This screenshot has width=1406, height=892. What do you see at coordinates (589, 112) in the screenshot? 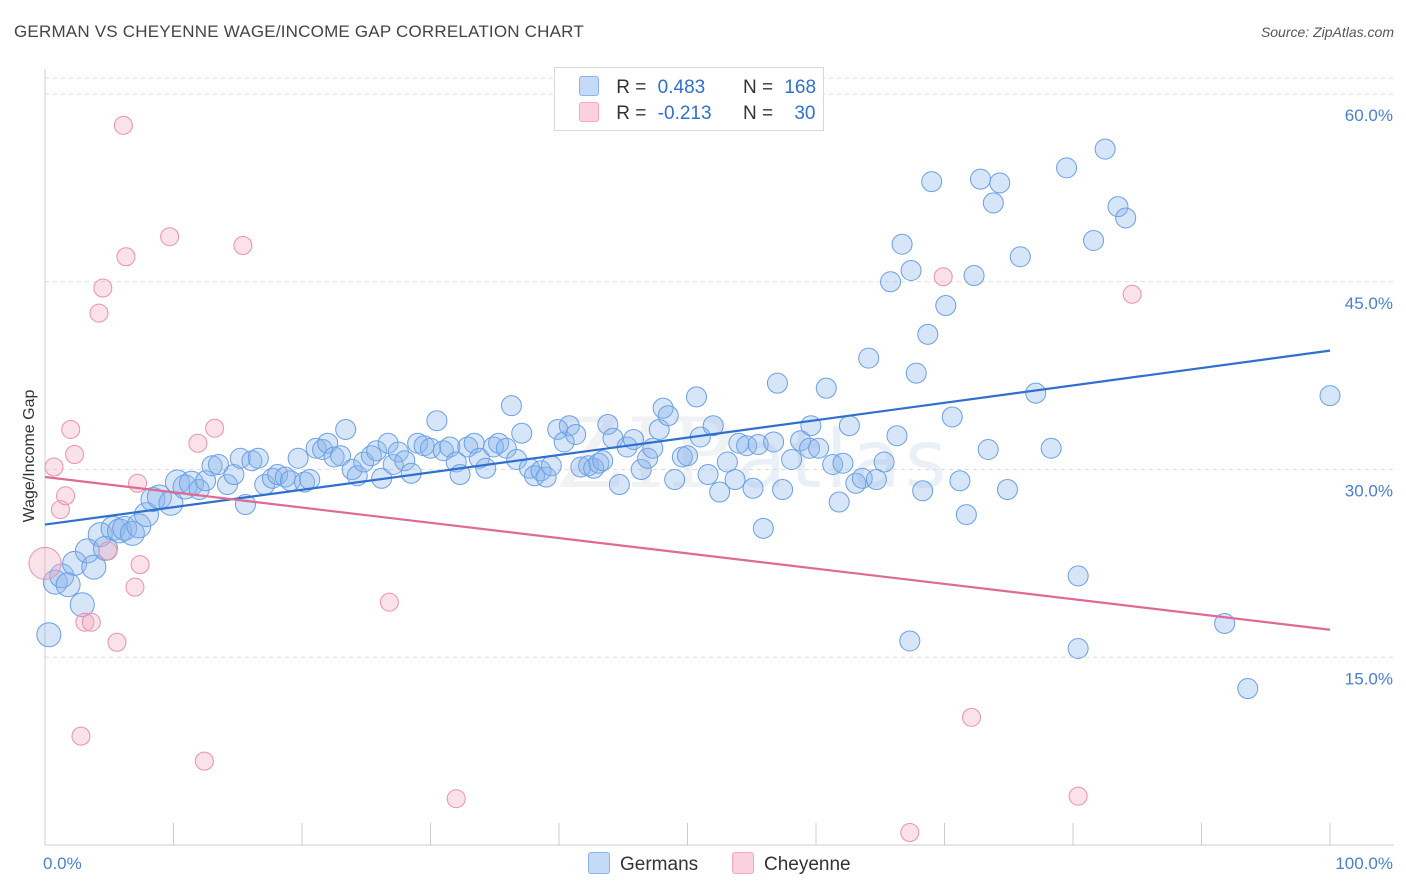
I see `cheyenne-swatch` at bounding box center [589, 112].